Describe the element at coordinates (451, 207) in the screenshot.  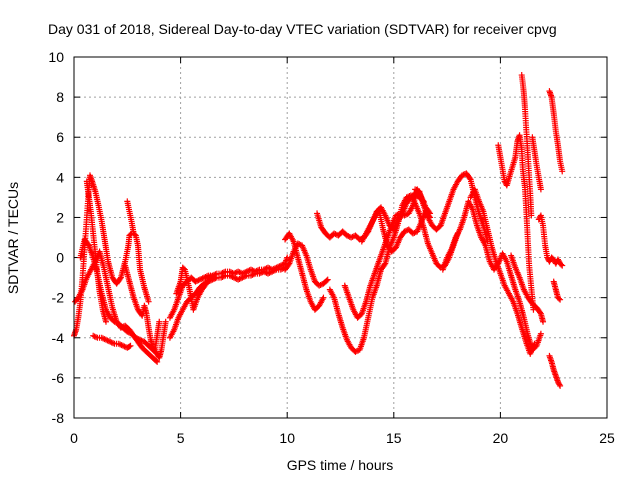
I see `series-track-q` at that location.